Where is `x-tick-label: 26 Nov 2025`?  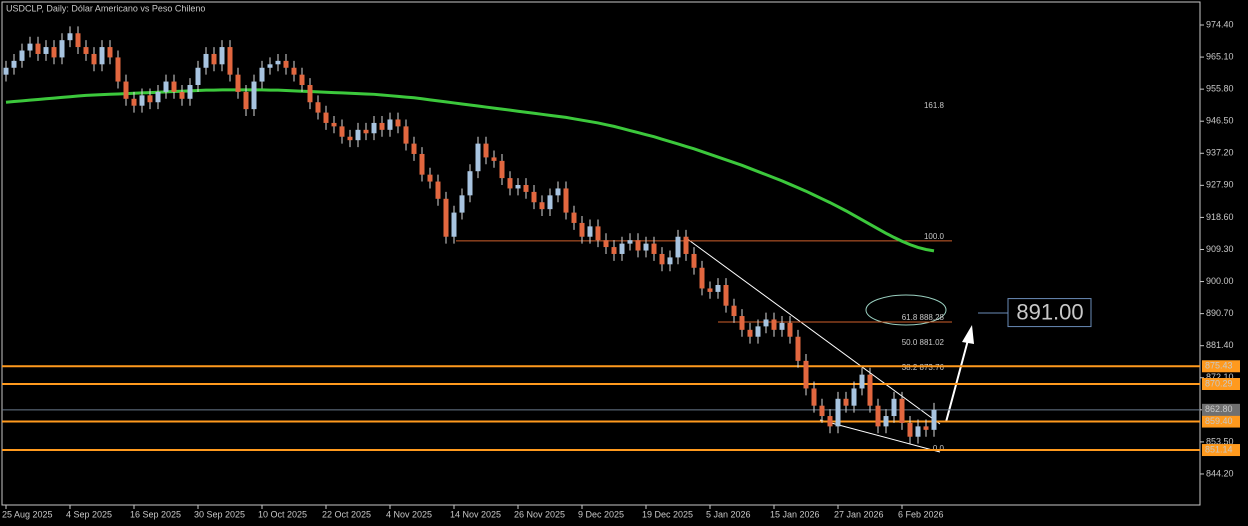
x-tick-label: 26 Nov 2025 is located at coordinates (539, 514).